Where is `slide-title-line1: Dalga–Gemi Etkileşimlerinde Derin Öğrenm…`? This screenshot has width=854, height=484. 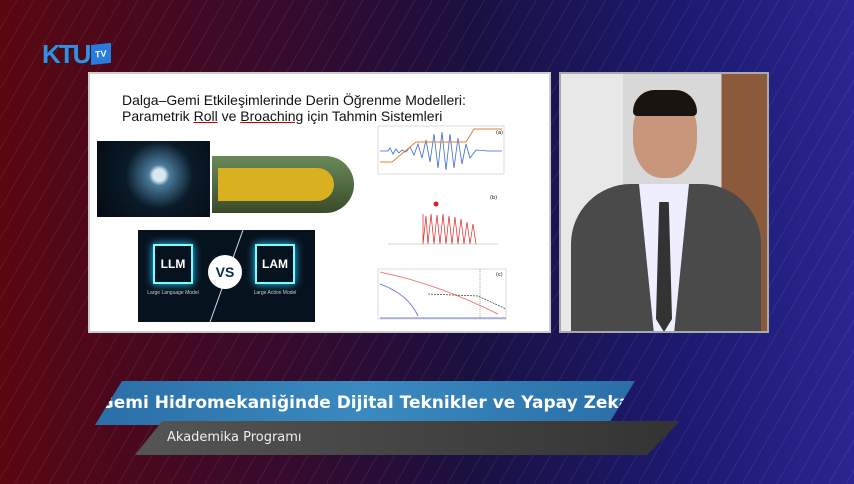 slide-title-line1: Dalga–Gemi Etkileşimlerinde Derin Öğrenm… is located at coordinates (294, 100).